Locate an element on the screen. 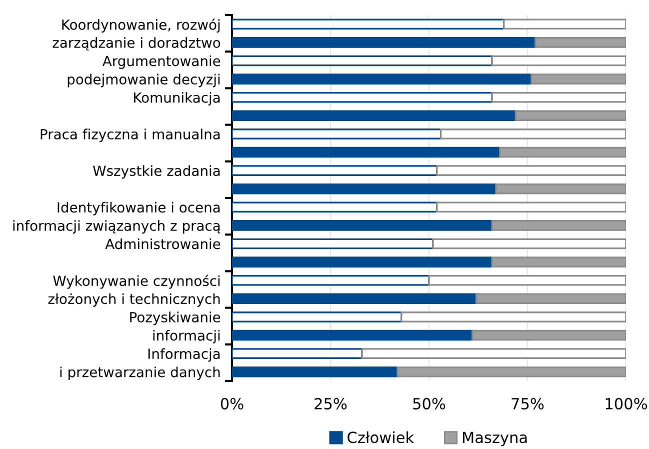  legend-label: Człowiek is located at coordinates (381, 437).